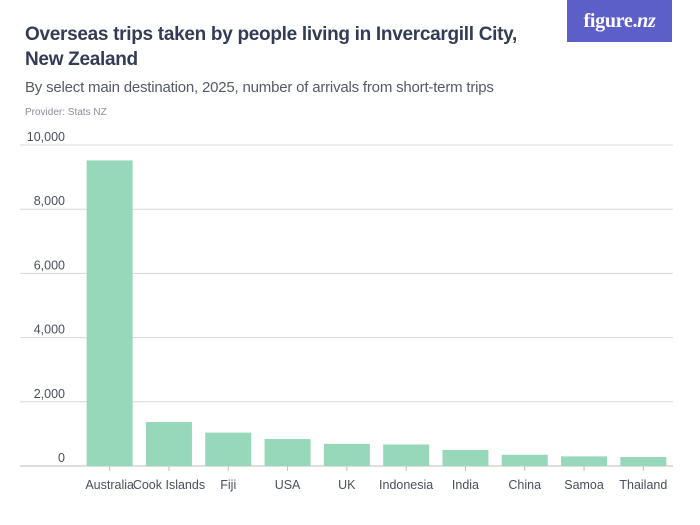 The image size is (700, 525). What do you see at coordinates (465, 485) in the screenshot?
I see `x-tick-label: India` at bounding box center [465, 485].